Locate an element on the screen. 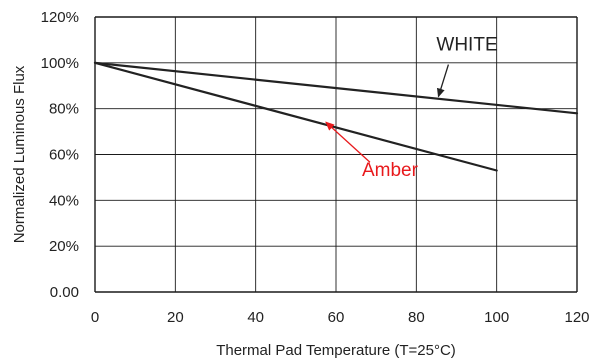  y-axis-label: Normalized Luminous Flux is located at coordinates (19, 154).